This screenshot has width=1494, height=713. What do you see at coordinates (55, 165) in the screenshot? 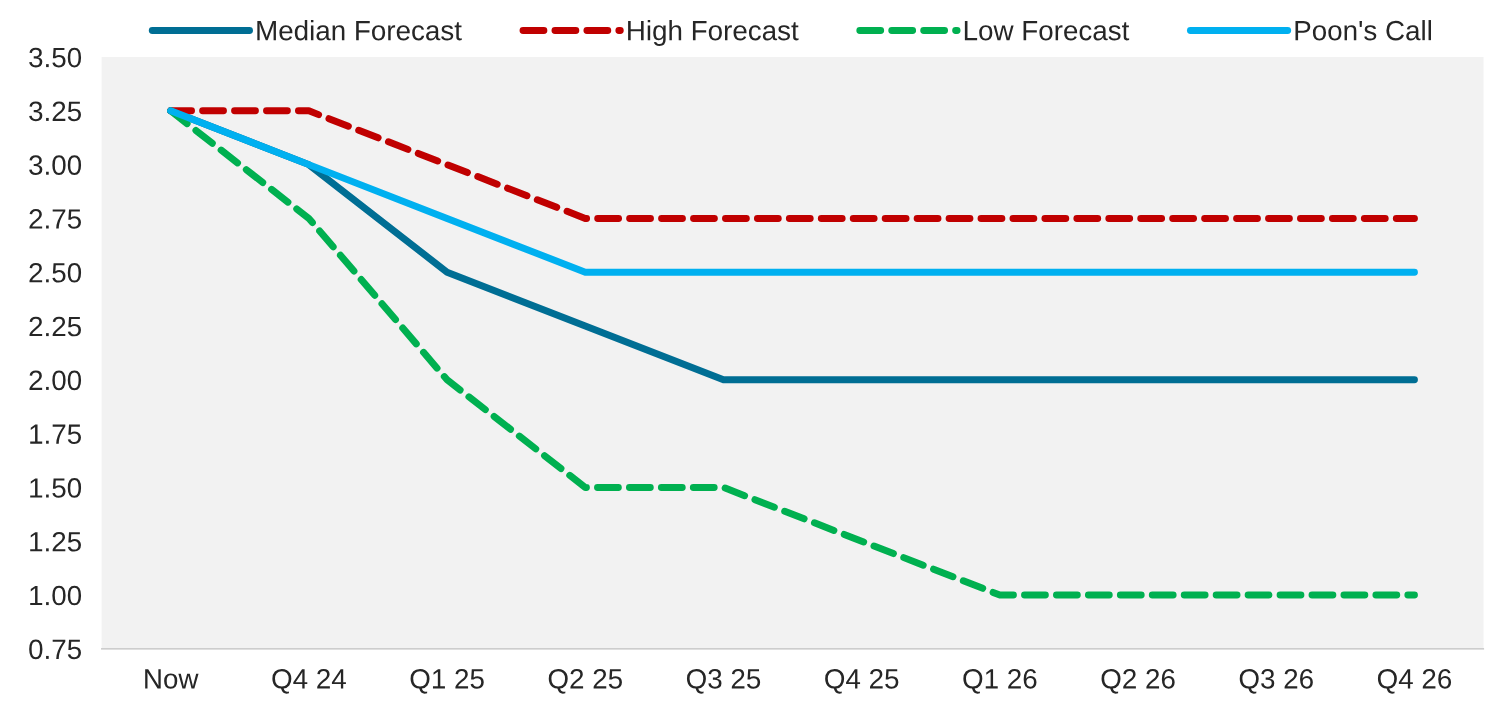
I see `y-tick-label: 3.00` at bounding box center [55, 165].